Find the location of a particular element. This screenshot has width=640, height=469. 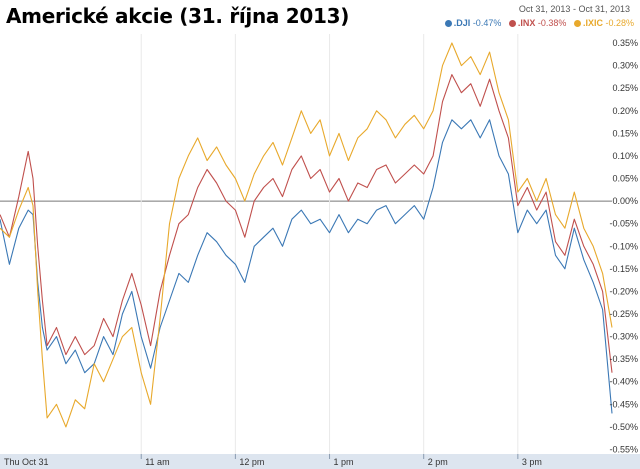

y-tick-label: -0.45% is located at coordinates (623, 404).